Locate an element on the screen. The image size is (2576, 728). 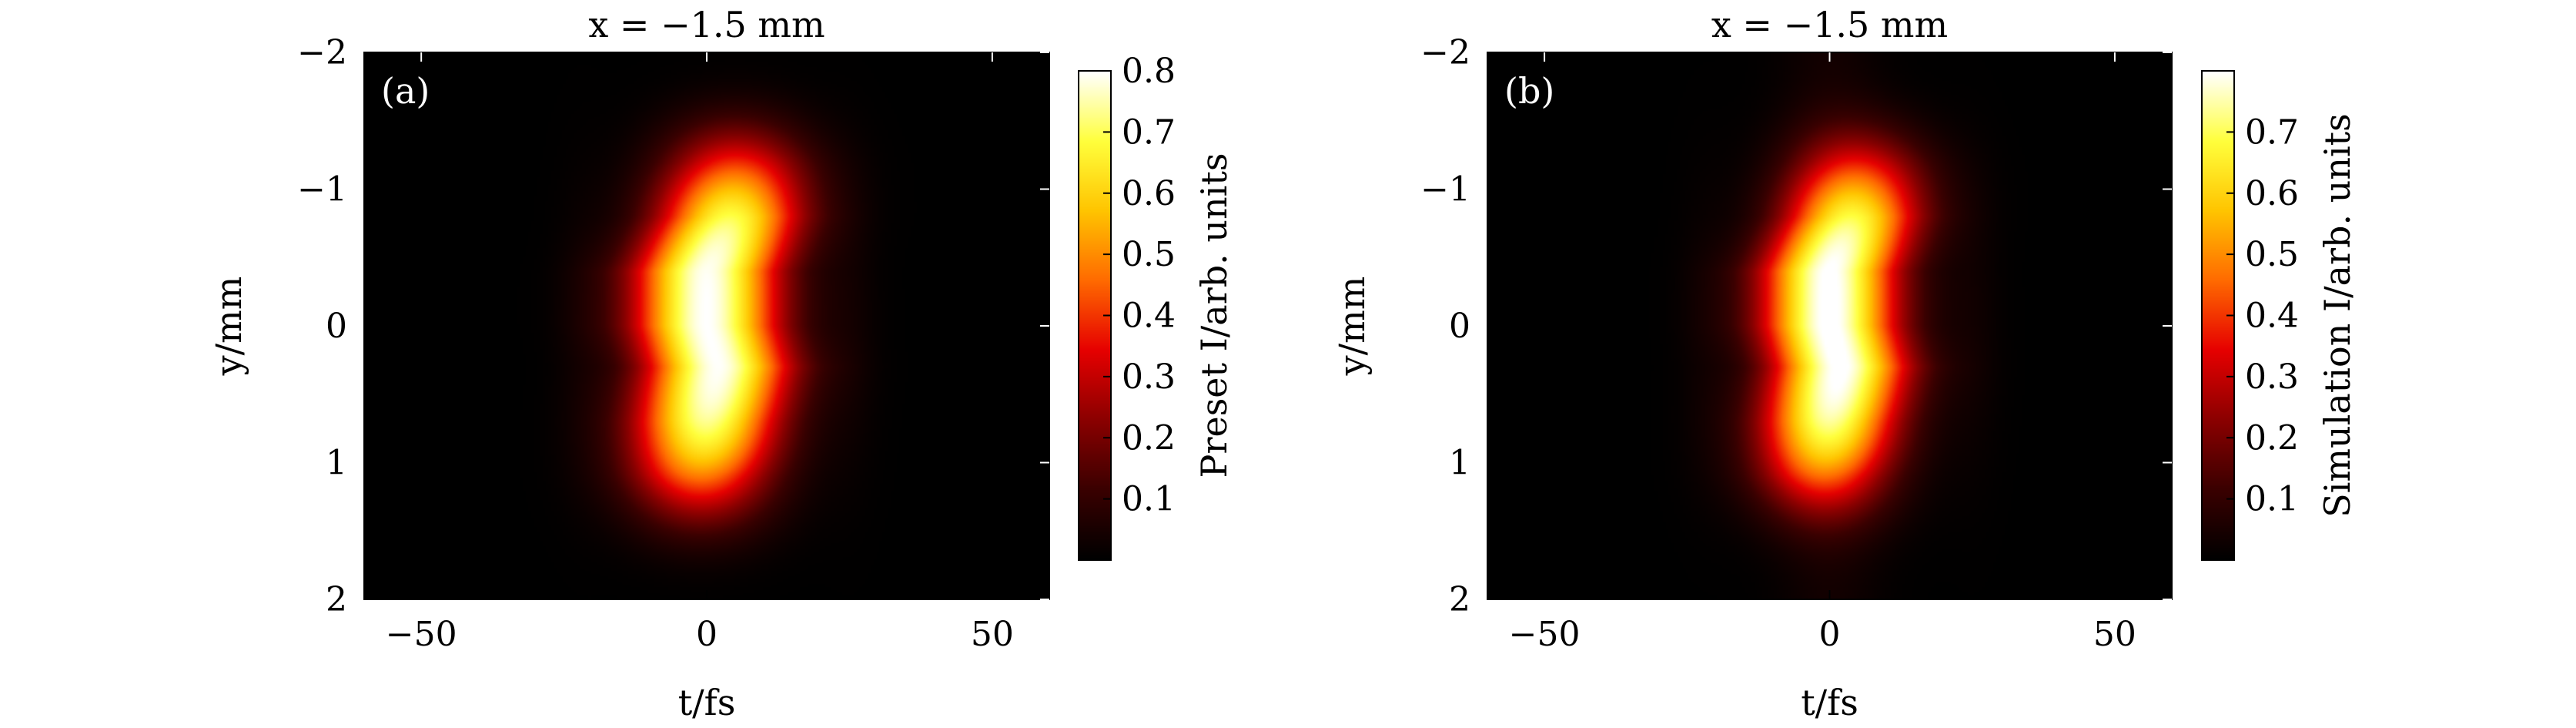
colorbar-label: Simulation I/arb. units is located at coordinates (2337, 315).